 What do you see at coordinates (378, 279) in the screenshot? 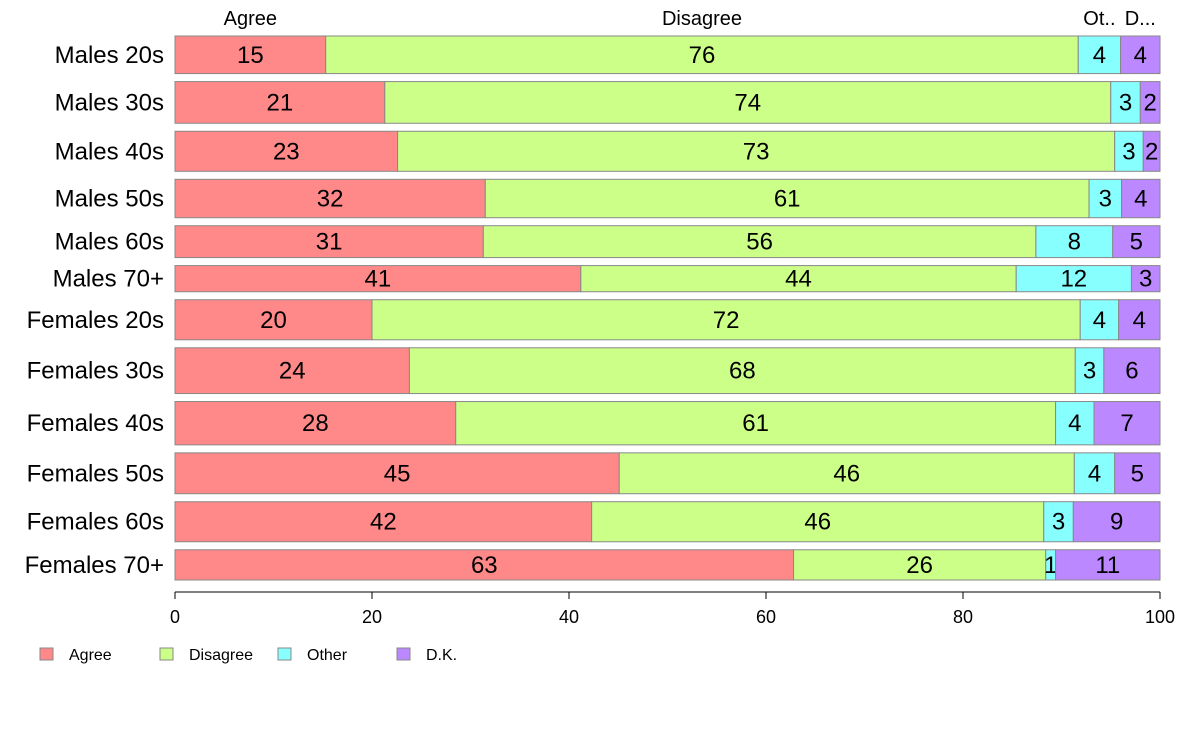
I see `bar-value-label: 41` at bounding box center [378, 279].